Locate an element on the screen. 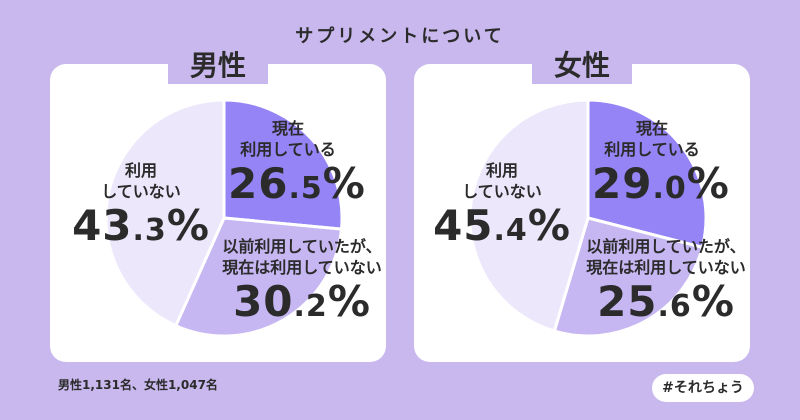 The image size is (800, 420). male-label-past-name: 以前利用していたが、 現在は利用していない is located at coordinates (302, 257).